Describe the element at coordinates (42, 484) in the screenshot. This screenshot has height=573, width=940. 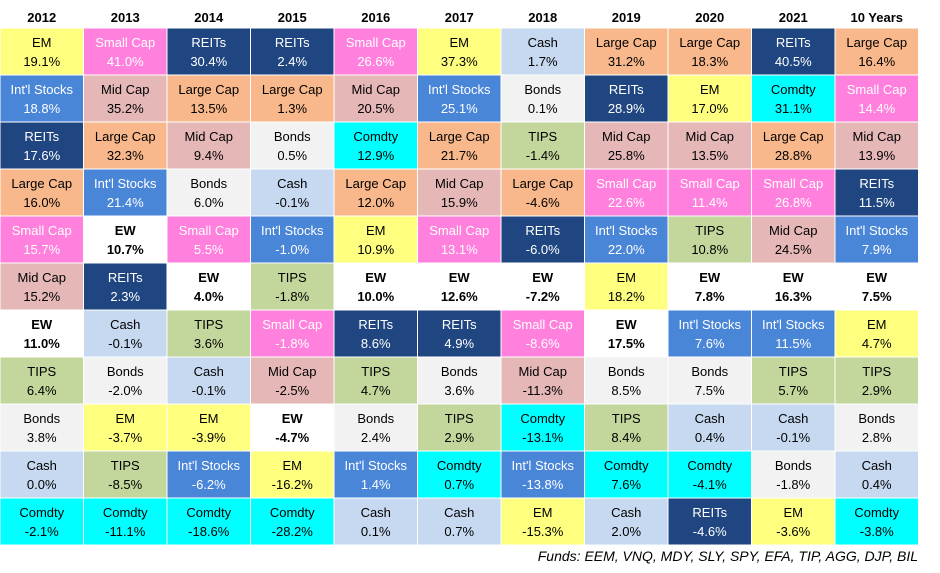
I see `return-value: 0.0%` at that location.